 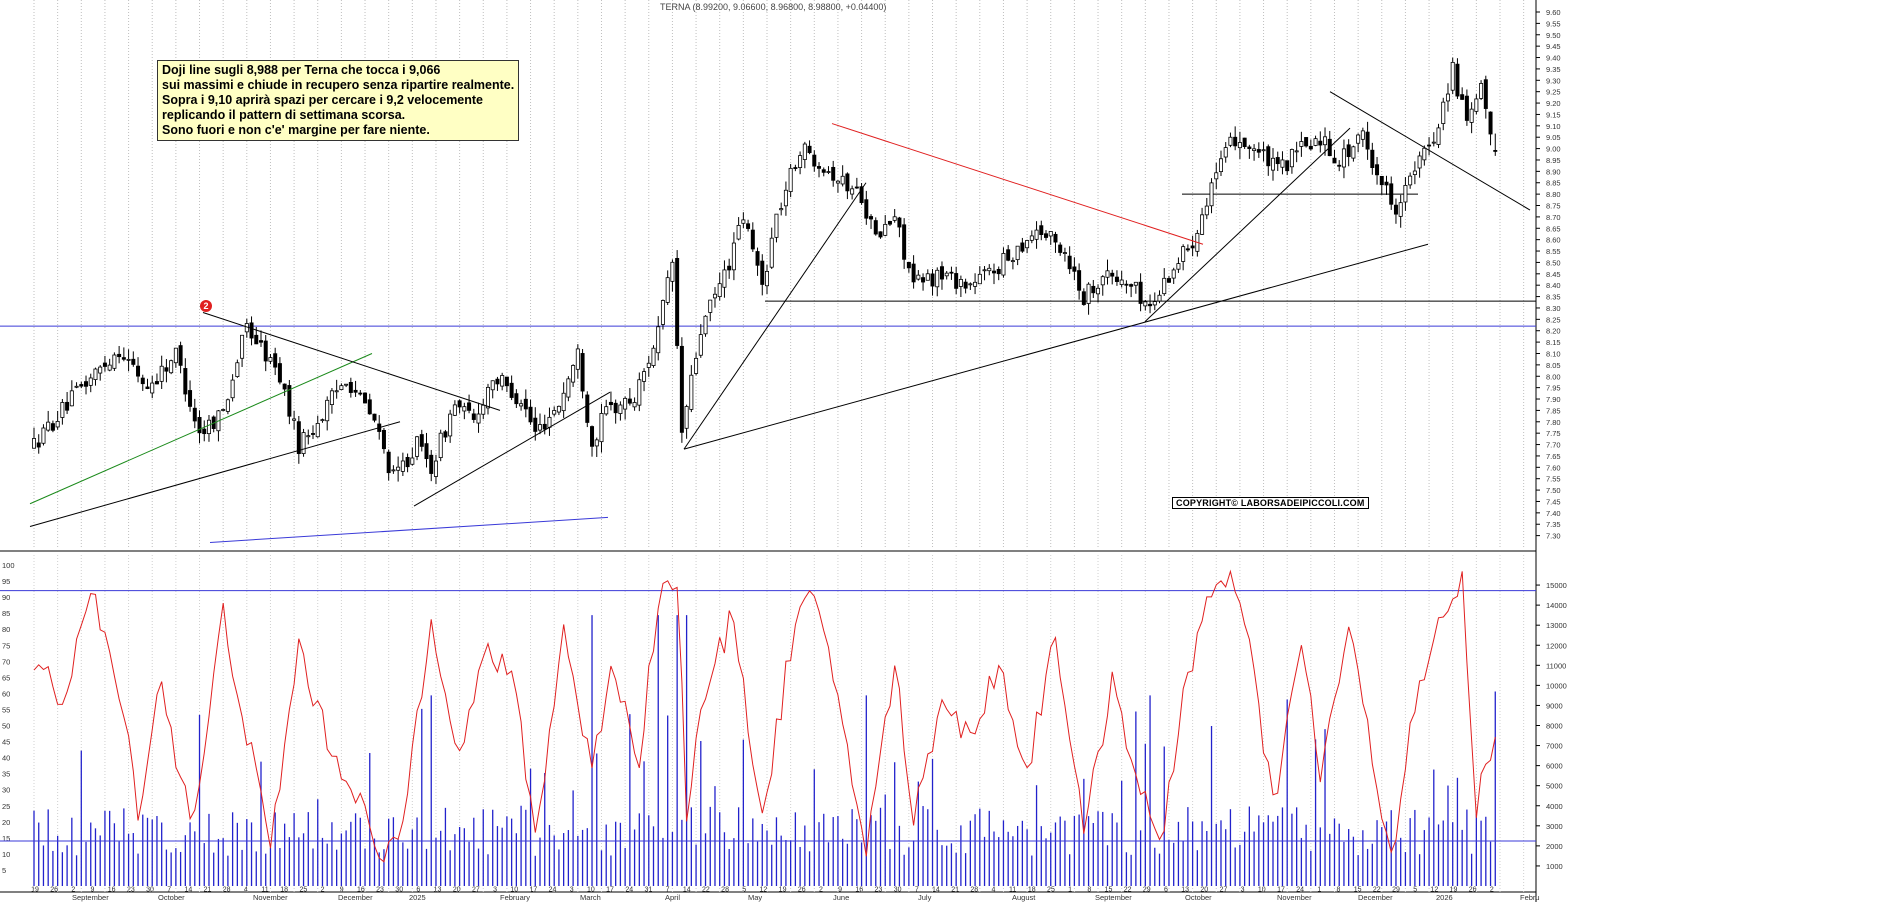 I want to click on price-tick-label: 7.90, so click(x=1553, y=399).